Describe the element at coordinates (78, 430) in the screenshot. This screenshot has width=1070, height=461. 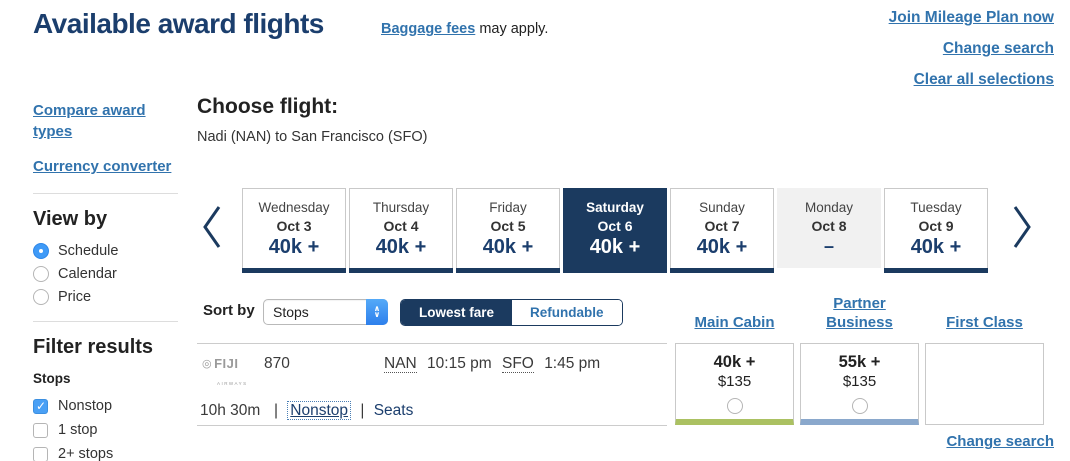
I see `checkbox-label: 1 stop` at that location.